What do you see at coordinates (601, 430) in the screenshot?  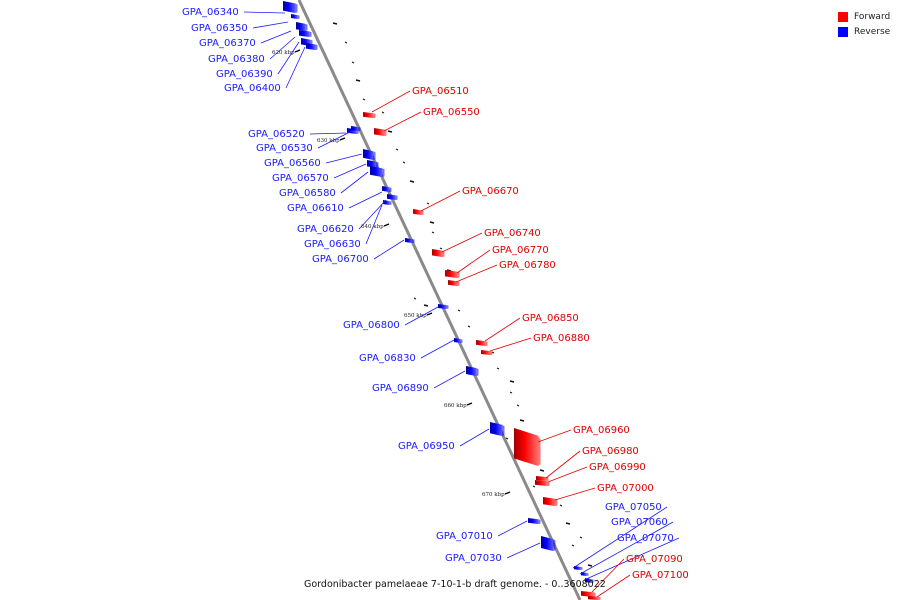 I see `forward-gene-label: GPA_06960` at bounding box center [601, 430].